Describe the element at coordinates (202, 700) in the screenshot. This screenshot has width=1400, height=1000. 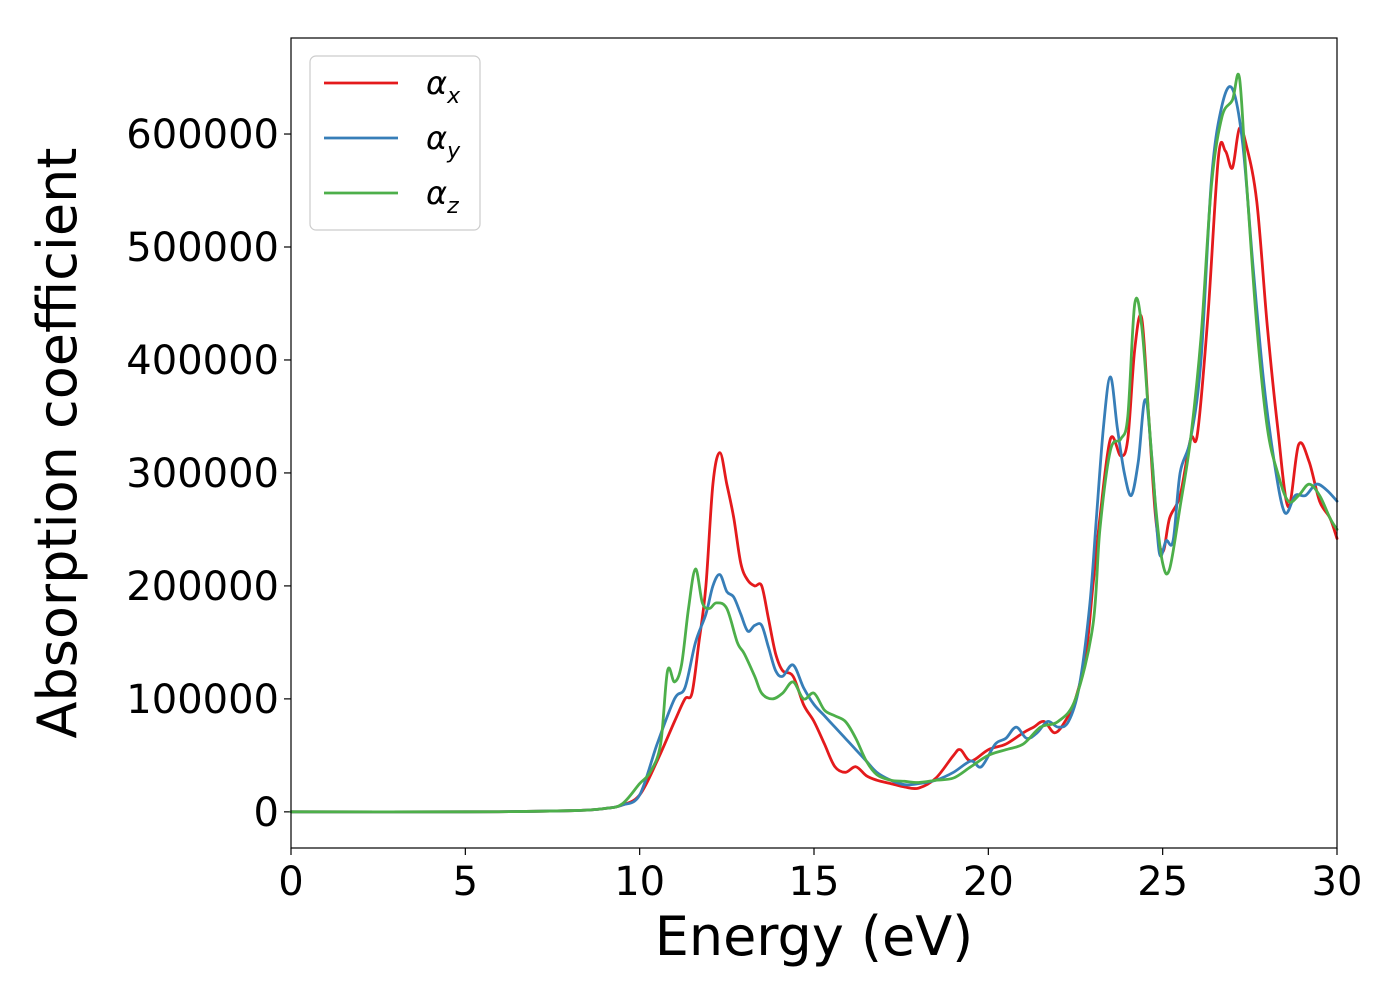
I see `y-tick-label: 100000` at that location.